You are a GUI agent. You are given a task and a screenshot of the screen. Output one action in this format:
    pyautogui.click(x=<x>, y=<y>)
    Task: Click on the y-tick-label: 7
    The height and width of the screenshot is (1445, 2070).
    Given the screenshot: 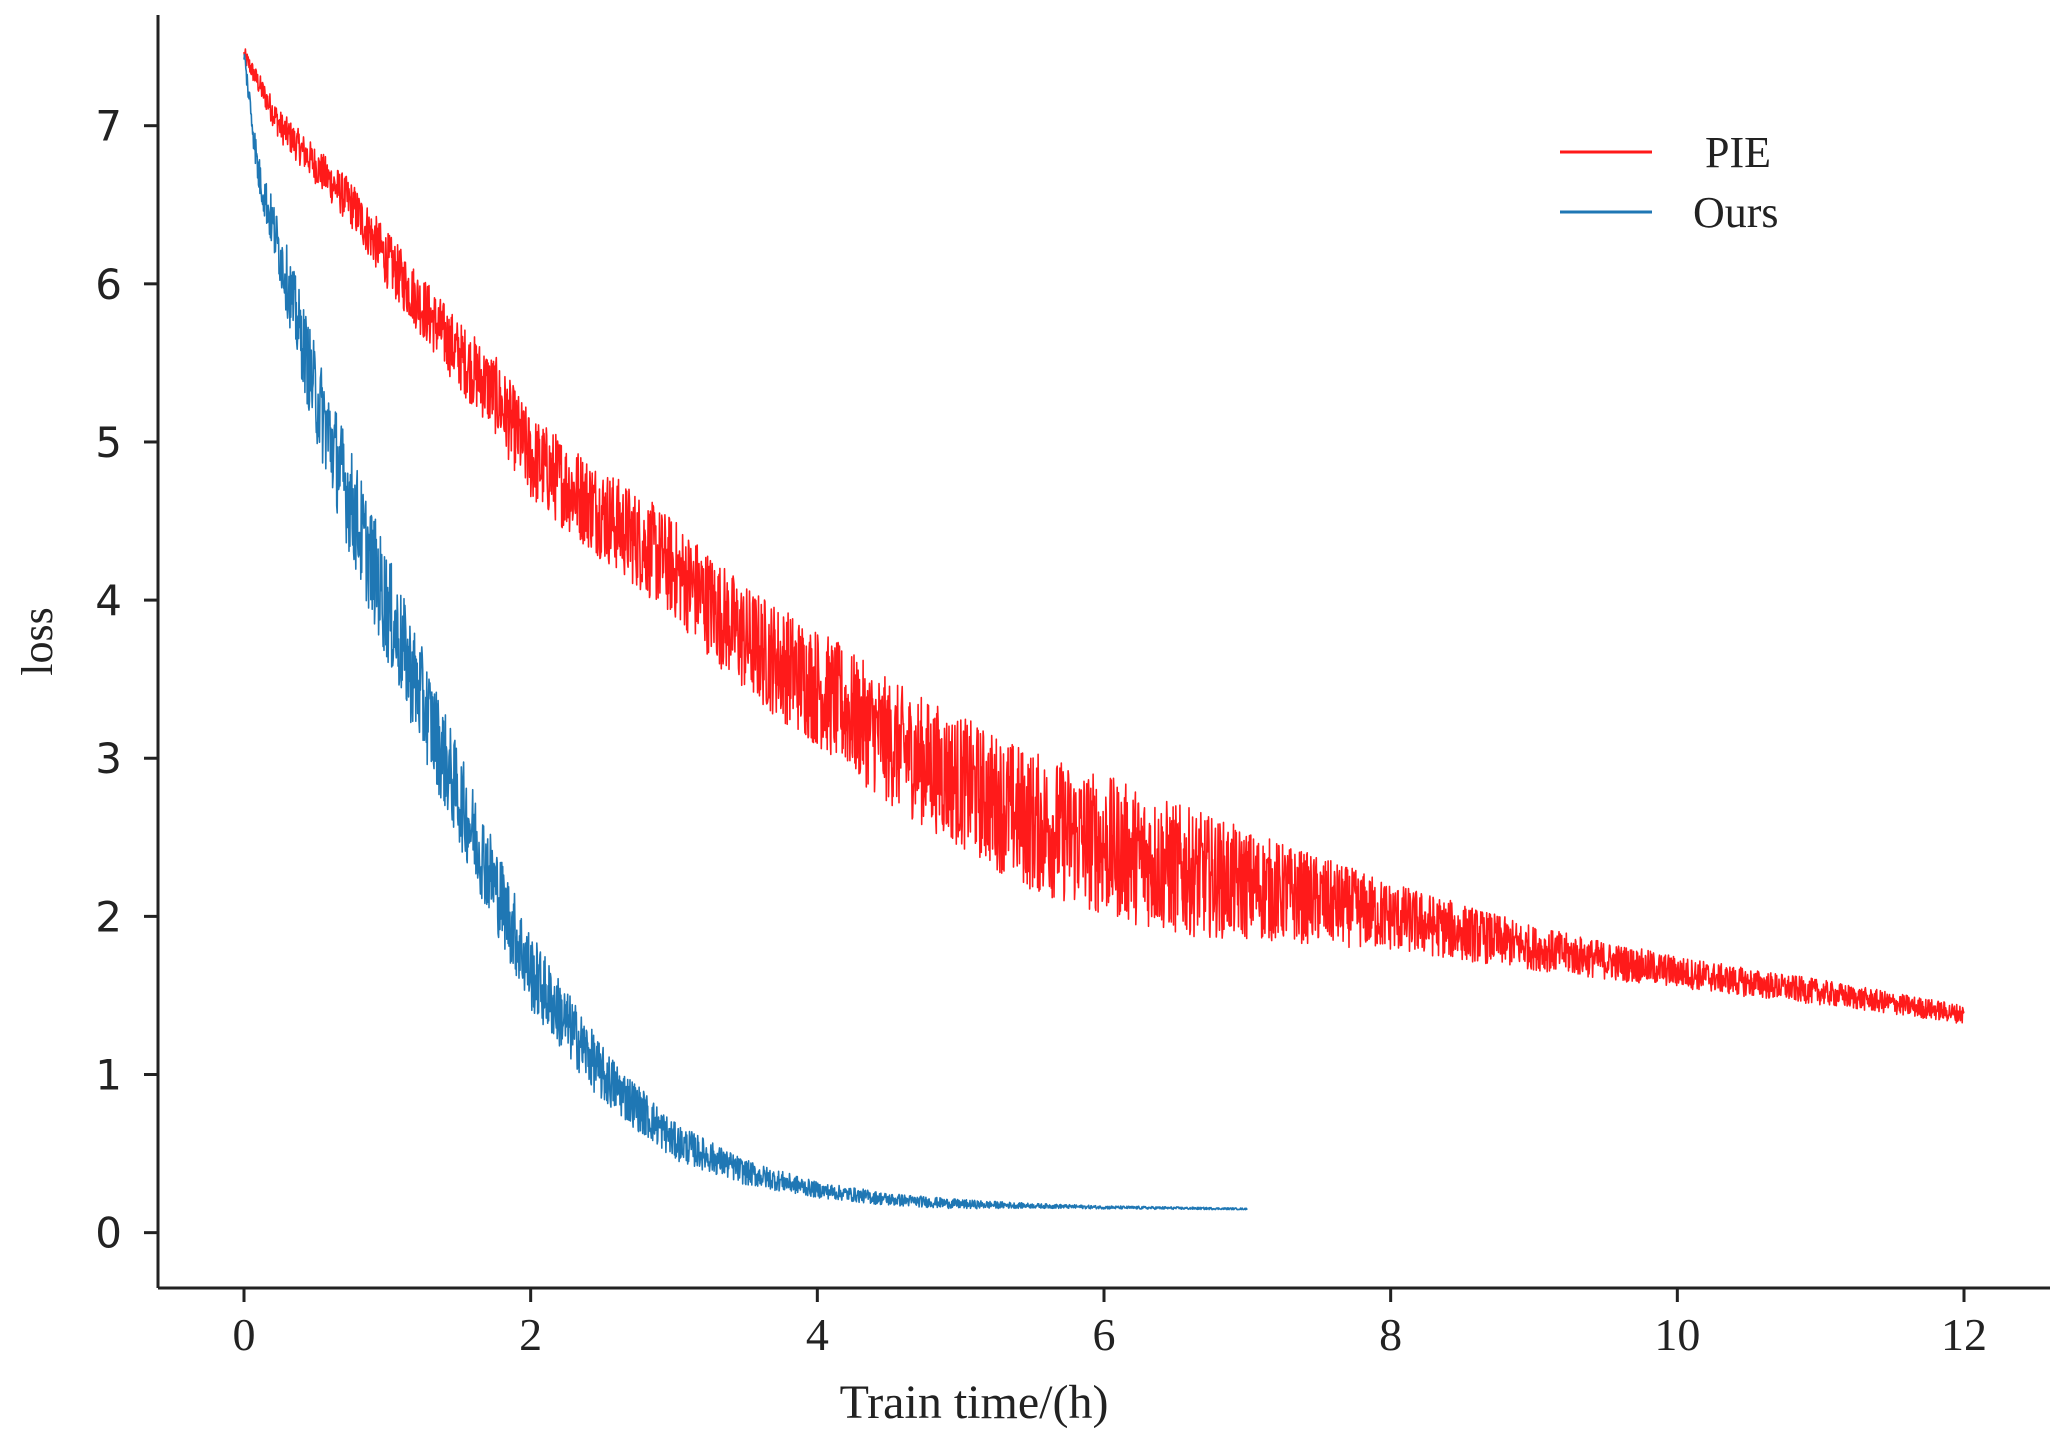 What is the action you would take?
    pyautogui.click(x=108, y=126)
    